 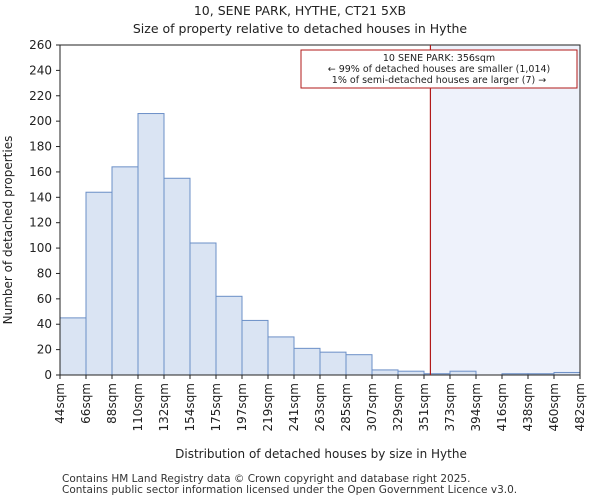 I want to click on x-tick-label: 197sqm, so click(x=242, y=407).